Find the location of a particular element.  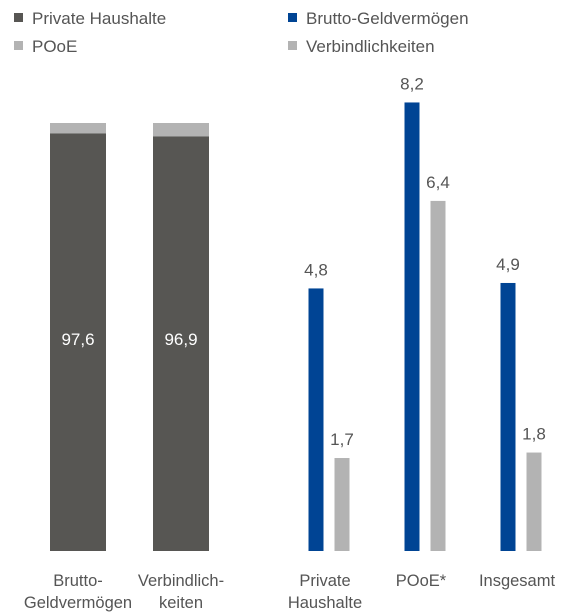

data-label-verbindlichkeiten-2: 6,4 is located at coordinates (438, 182).